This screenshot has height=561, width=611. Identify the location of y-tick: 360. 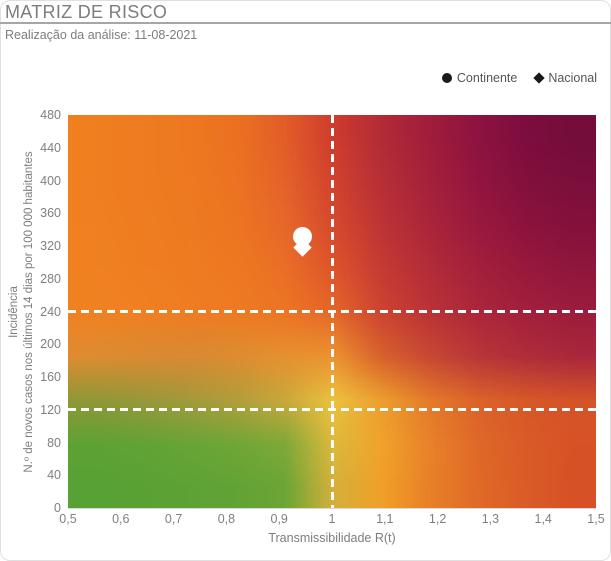
(50, 213).